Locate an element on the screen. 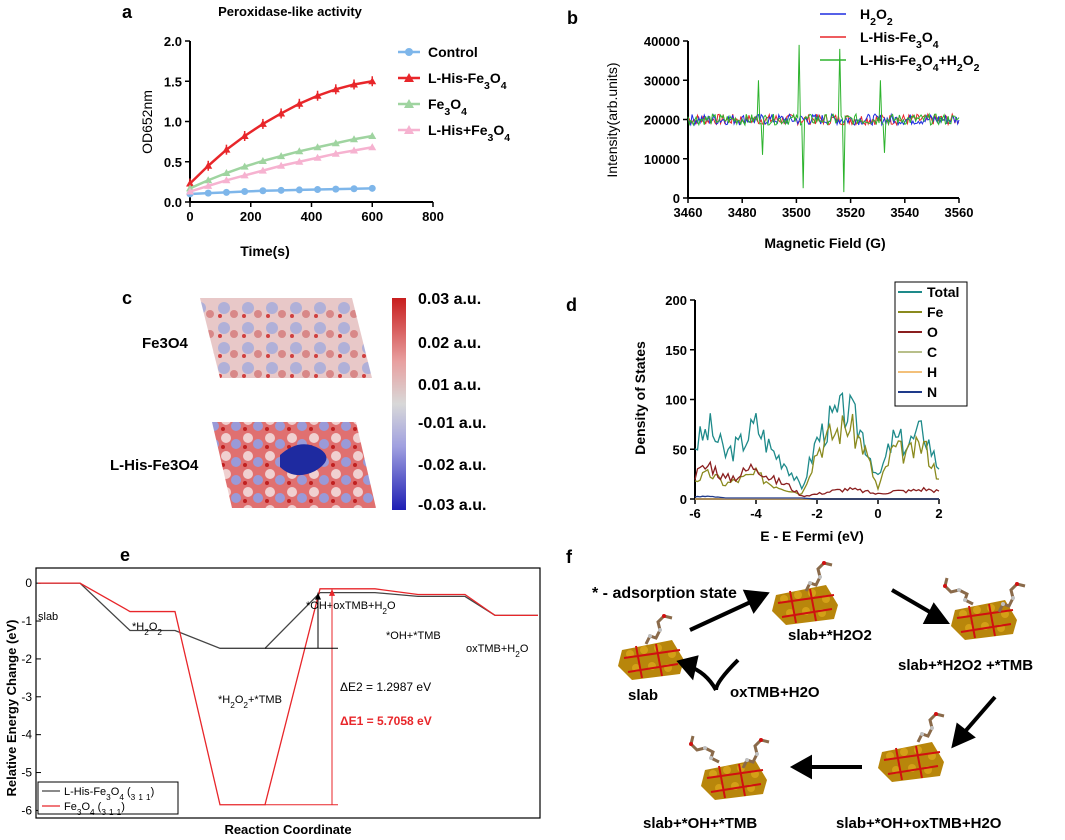 The width and height of the screenshot is (1065, 840). structure-slab-h2o2-tmb is located at coordinates (984, 608).